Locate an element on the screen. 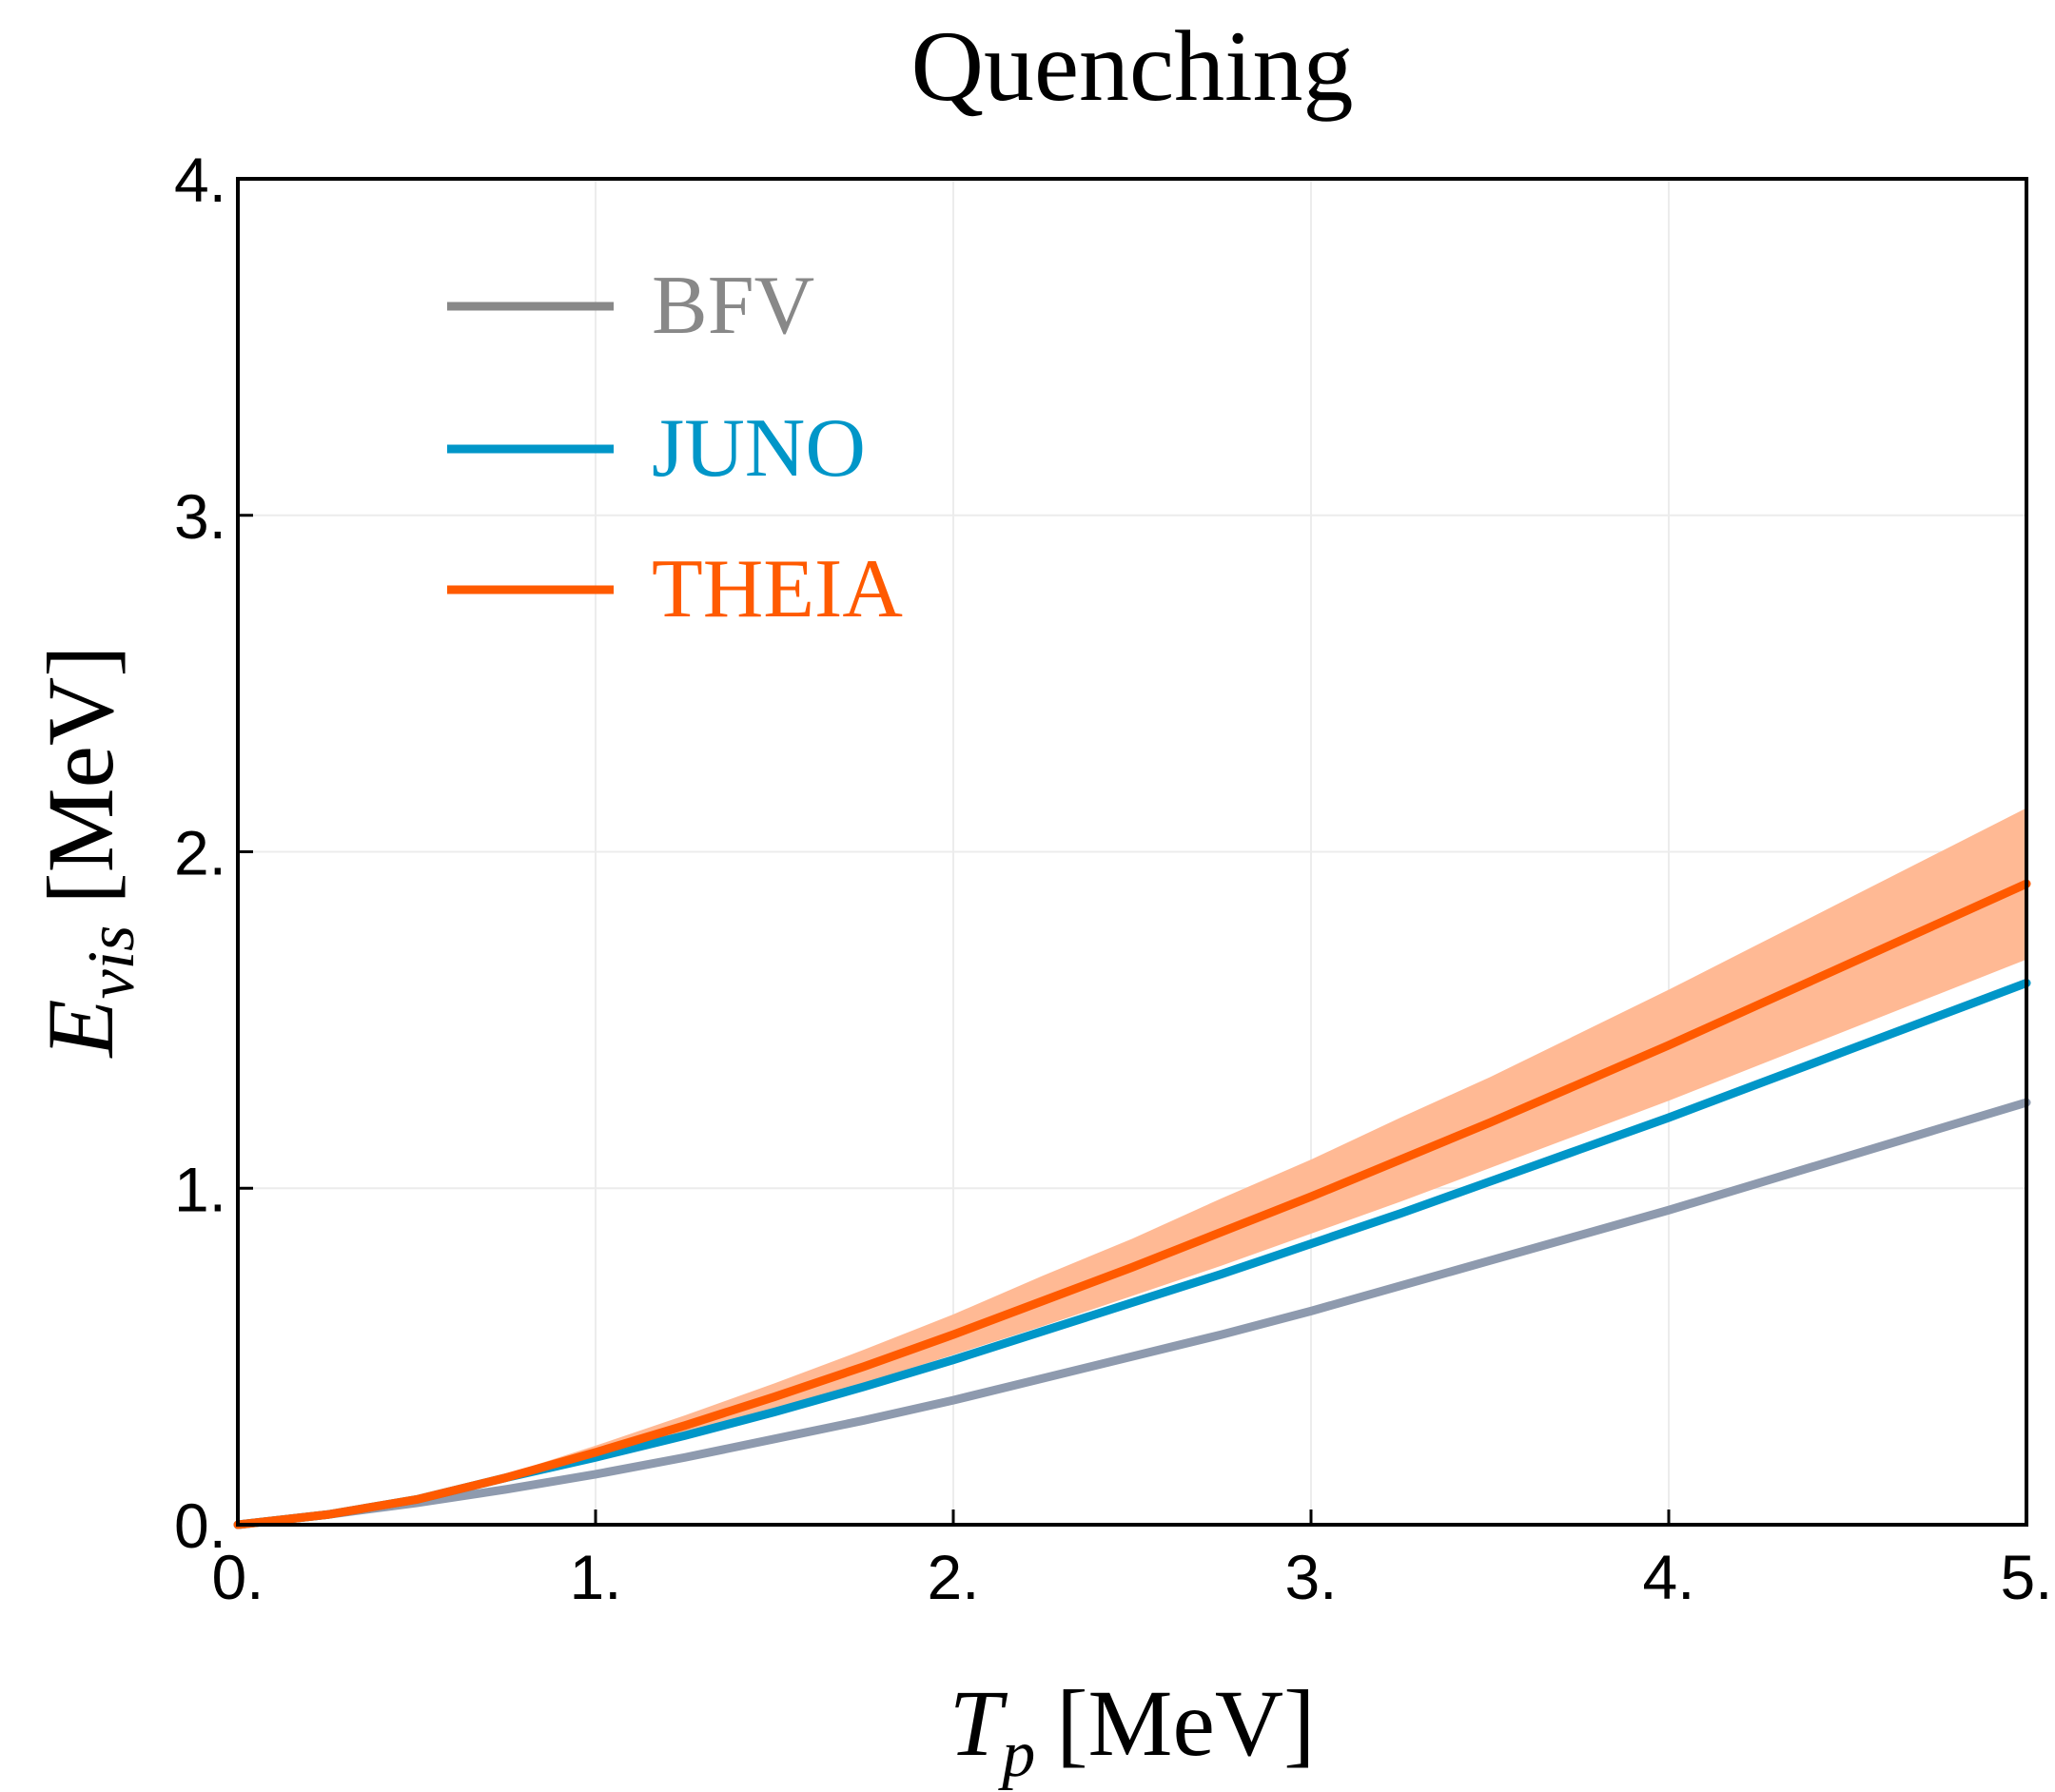  legend-label-theia: THEIA is located at coordinates (777, 589).